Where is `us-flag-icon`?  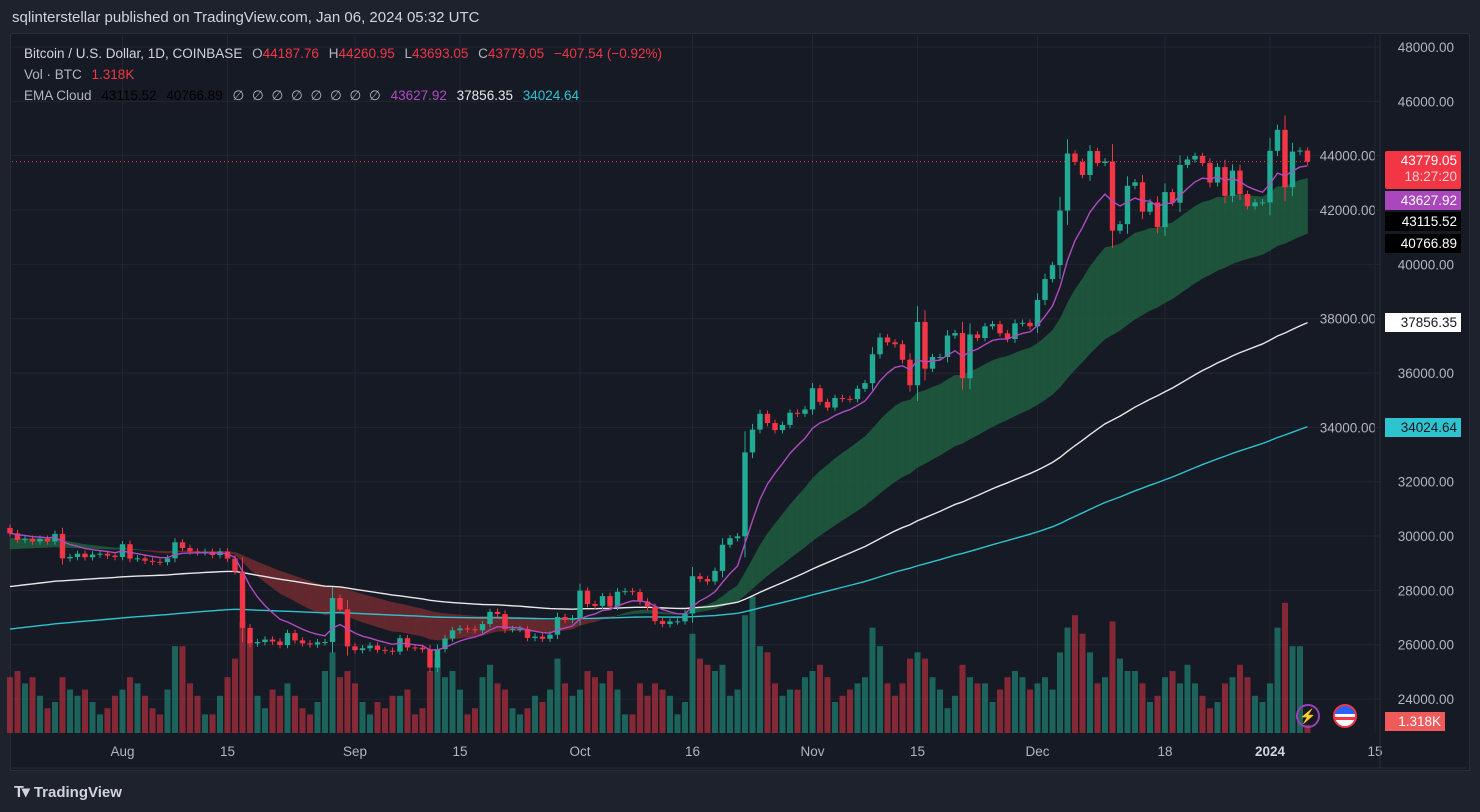 us-flag-icon is located at coordinates (1345, 716).